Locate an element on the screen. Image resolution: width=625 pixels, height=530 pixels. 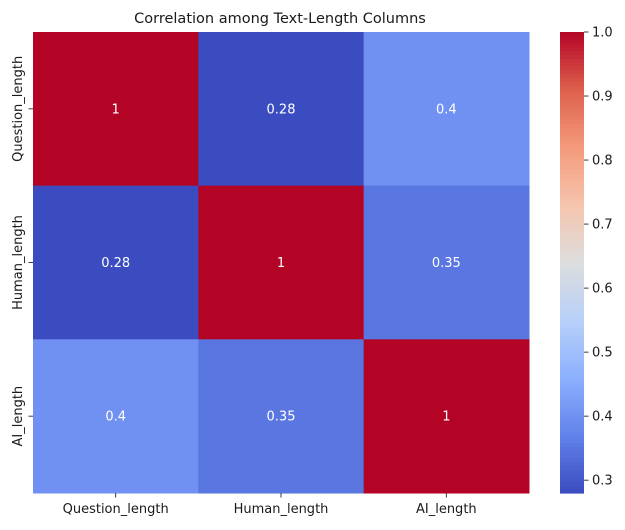
colorbar-tick-label-1: 0.3 is located at coordinates (602, 481).